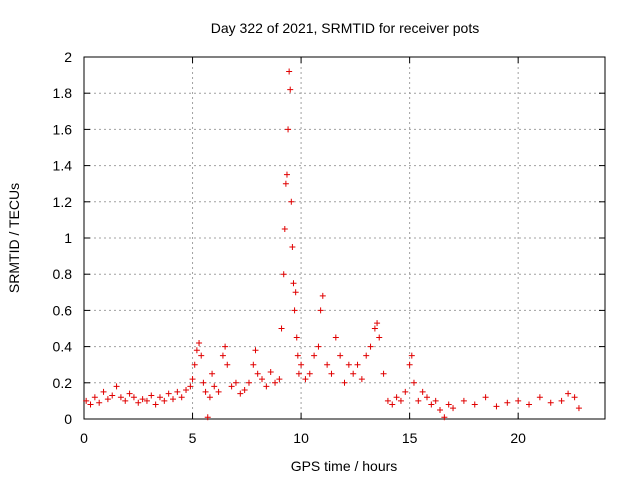 The image size is (640, 480). Describe the element at coordinates (84, 438) in the screenshot. I see `x-tick-label: 0` at that location.